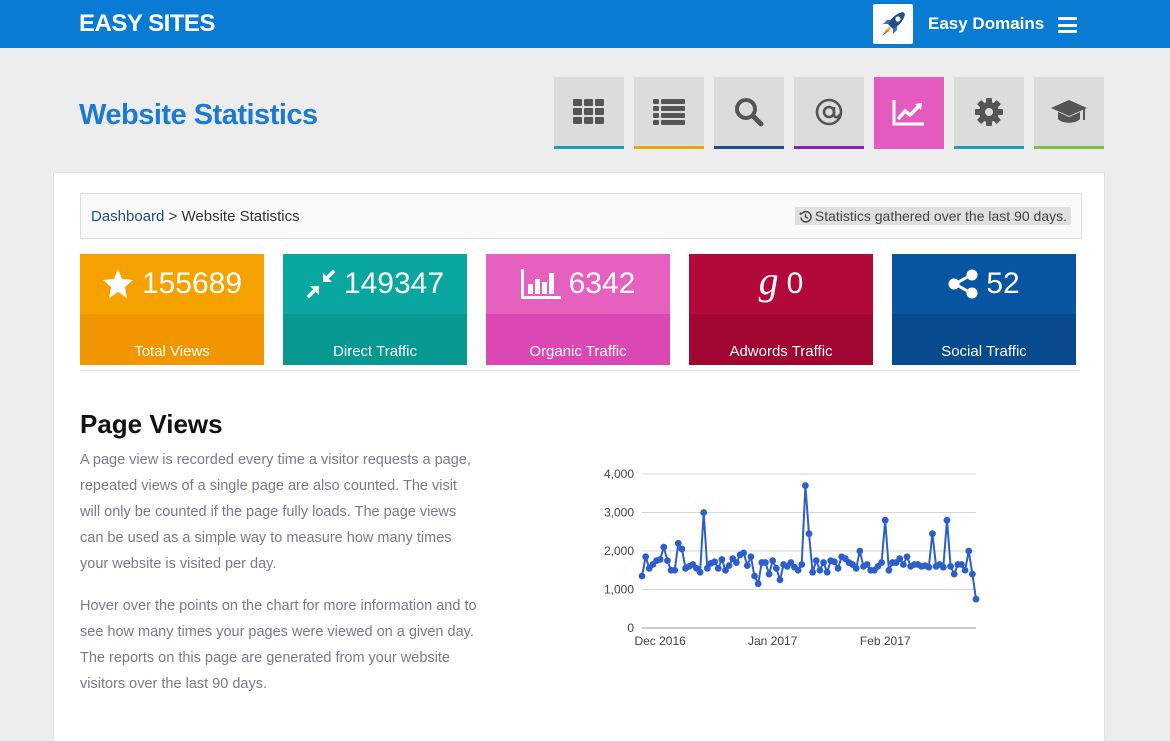 The height and width of the screenshot is (741, 1170). Describe the element at coordinates (768, 280) in the screenshot. I see `google-icon: g` at that location.